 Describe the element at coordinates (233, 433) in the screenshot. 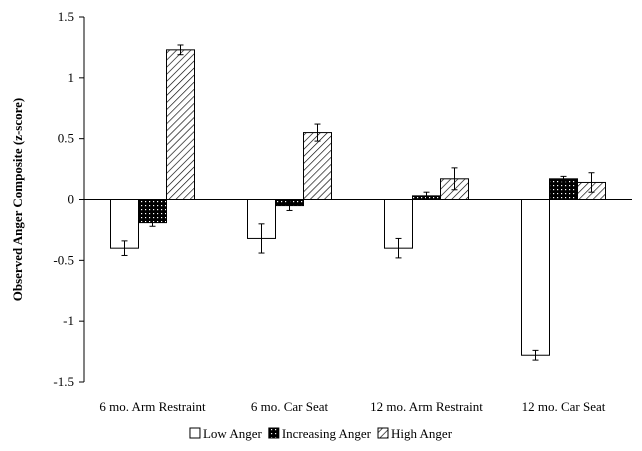

I see `legend-label: Low Anger` at that location.